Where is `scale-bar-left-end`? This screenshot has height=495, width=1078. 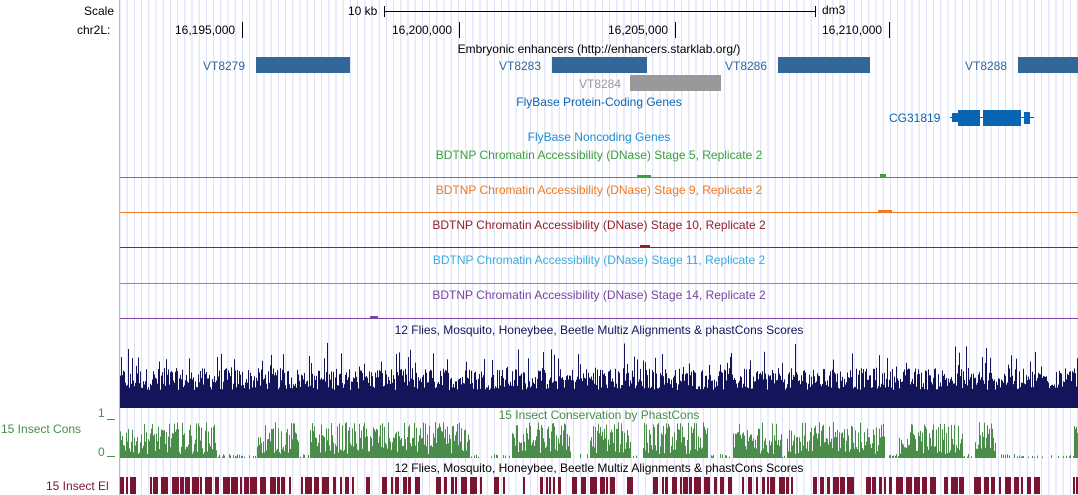 scale-bar-left-end is located at coordinates (384, 11).